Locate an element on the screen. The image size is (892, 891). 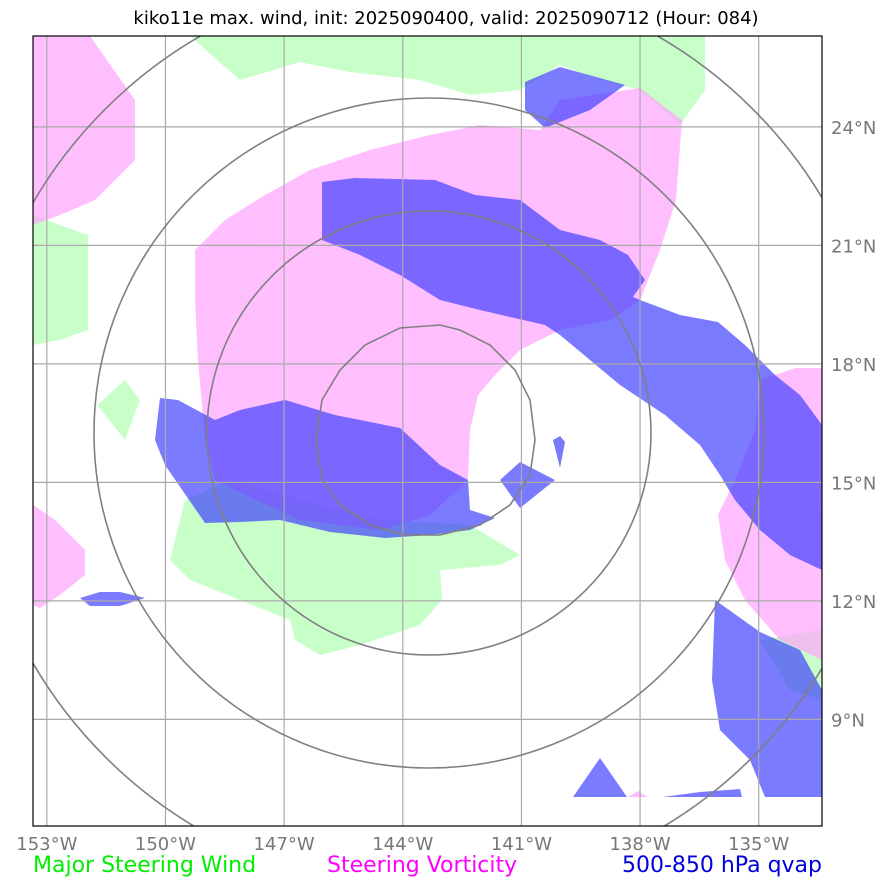
legend-steering-wind: Major Steering Wind is located at coordinates (145, 865).